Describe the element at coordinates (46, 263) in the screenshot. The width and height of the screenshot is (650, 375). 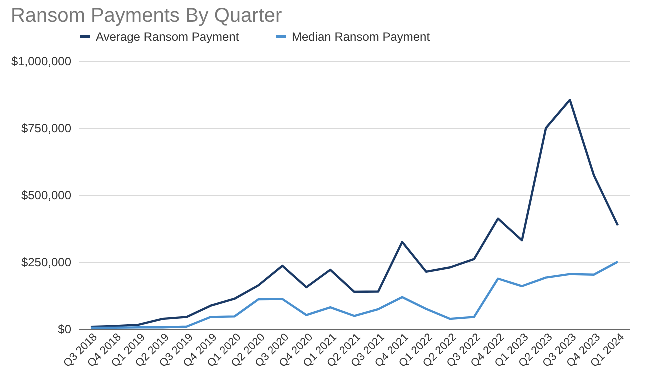
I see `y-tick-label: $250,000` at that location.